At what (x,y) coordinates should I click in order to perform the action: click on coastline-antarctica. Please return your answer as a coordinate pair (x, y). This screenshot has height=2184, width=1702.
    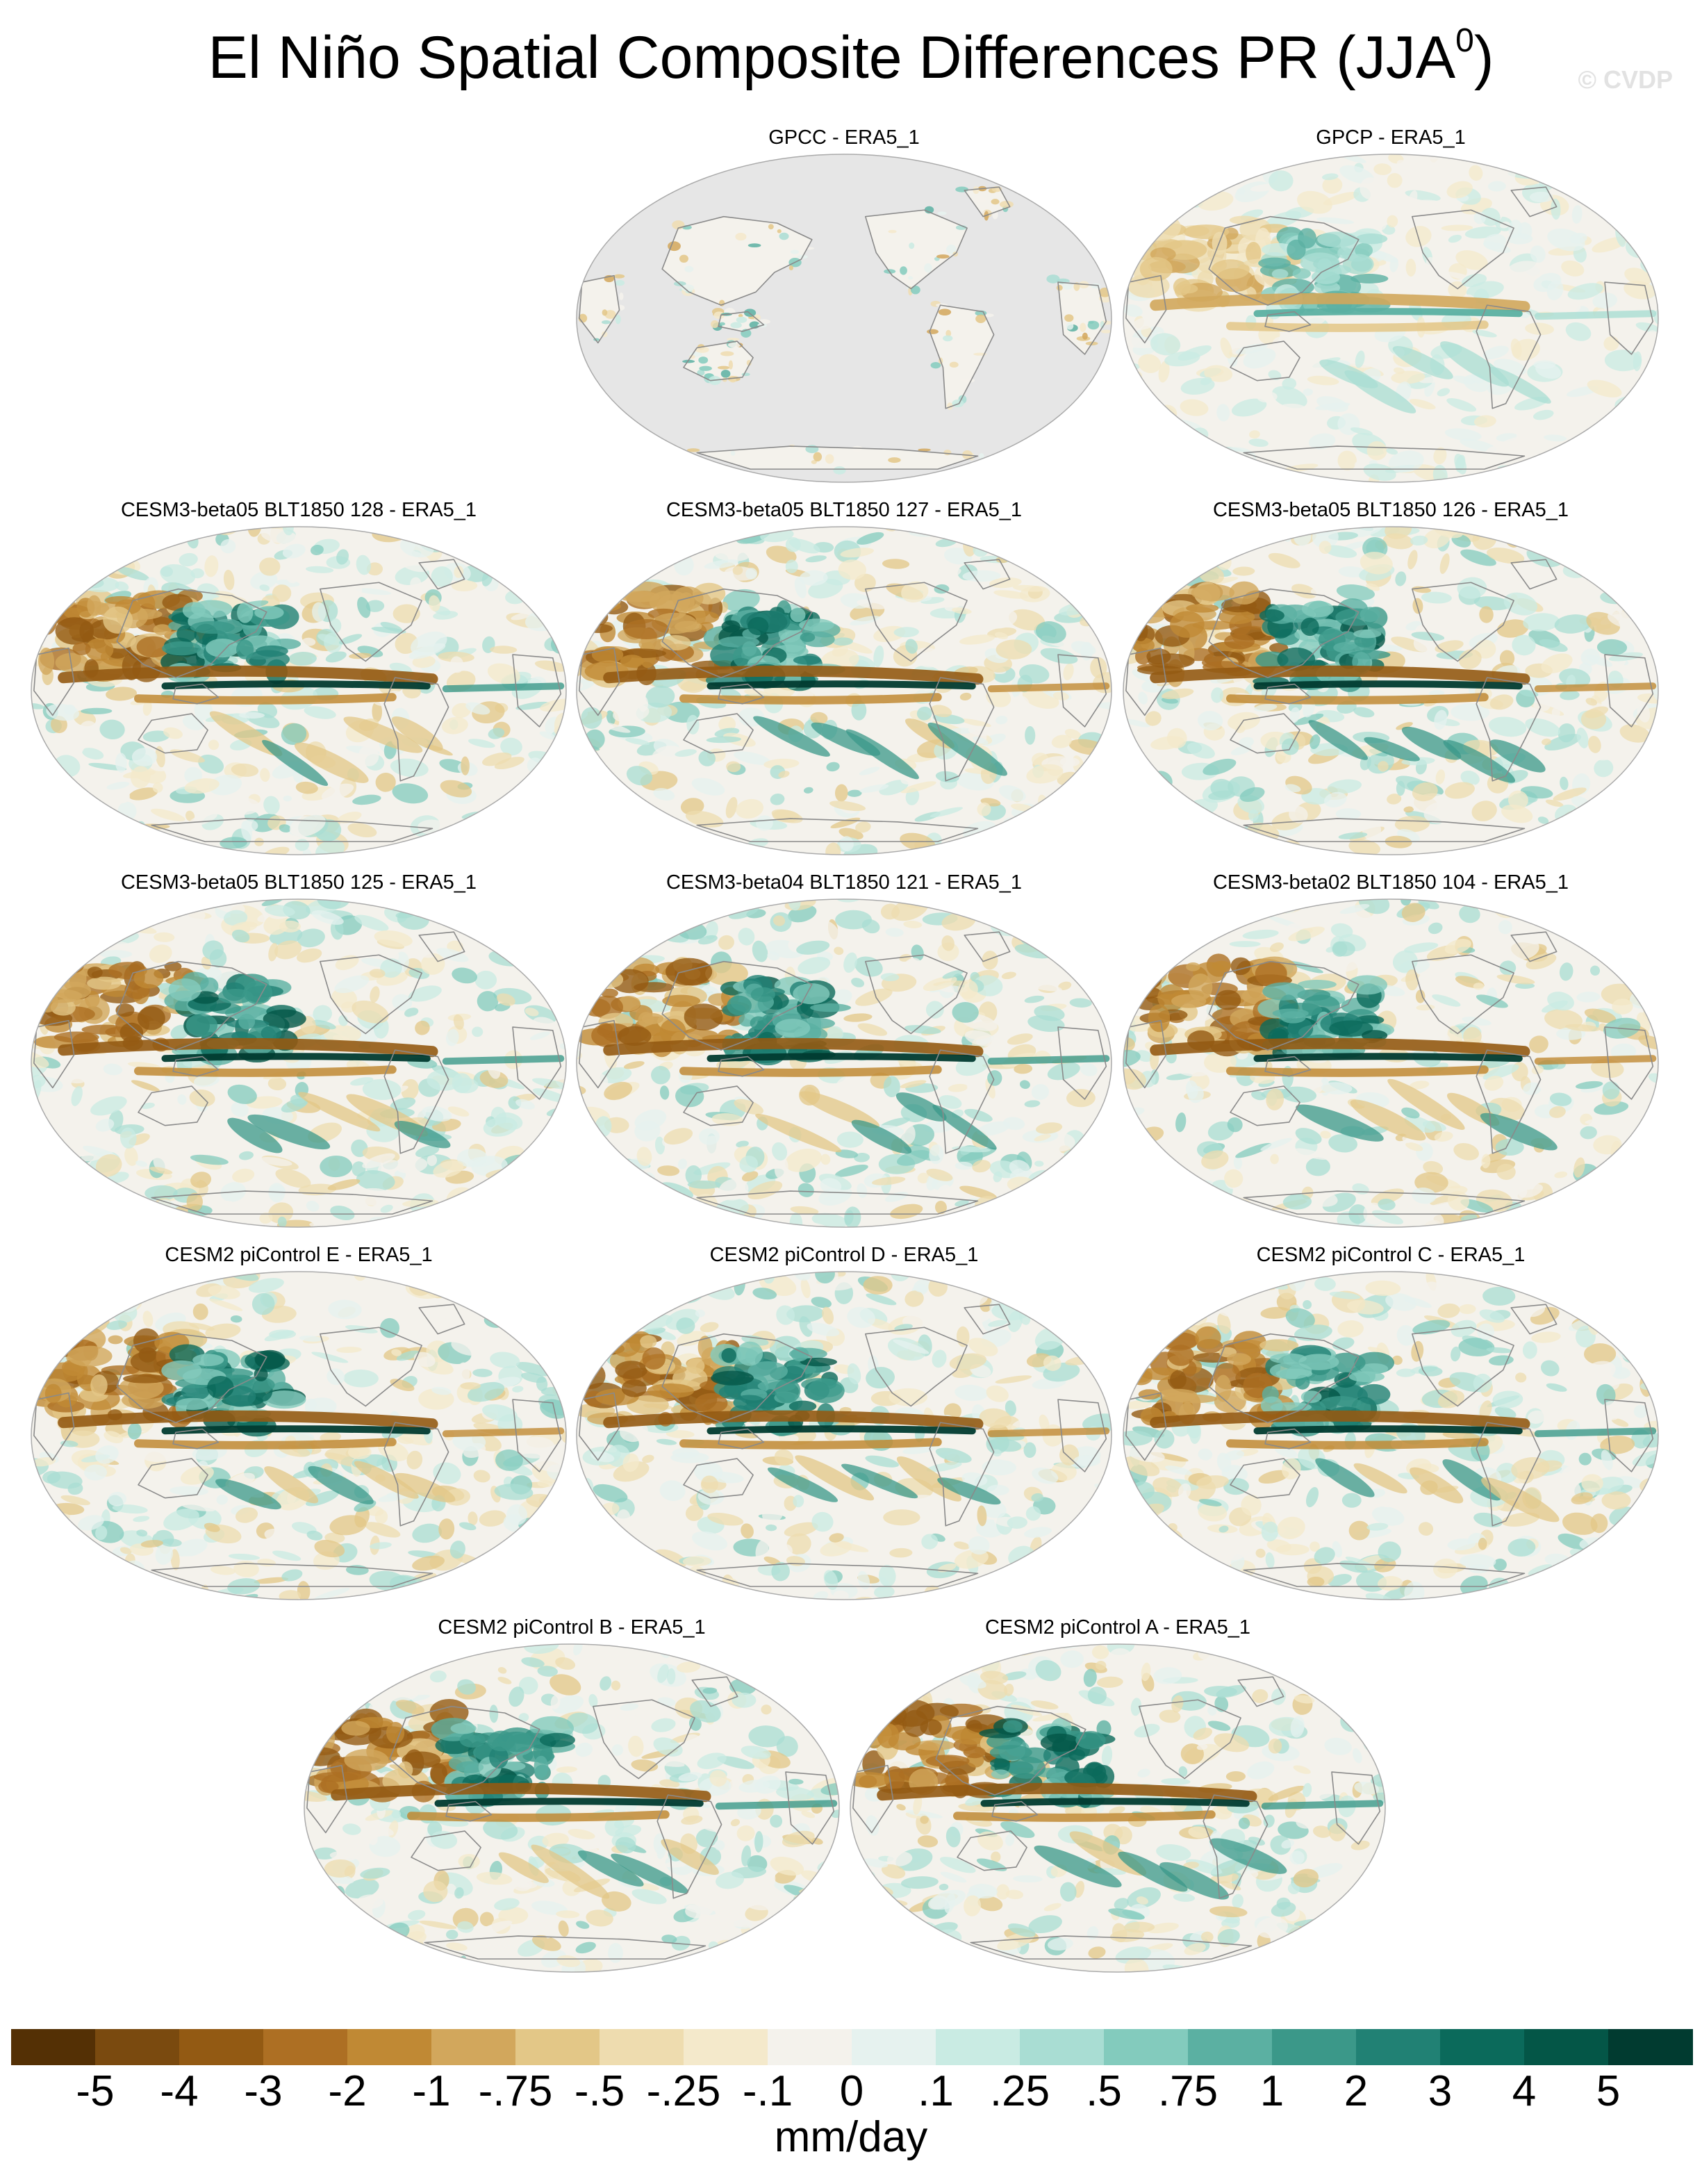
    Looking at the image, I should click on (837, 457).